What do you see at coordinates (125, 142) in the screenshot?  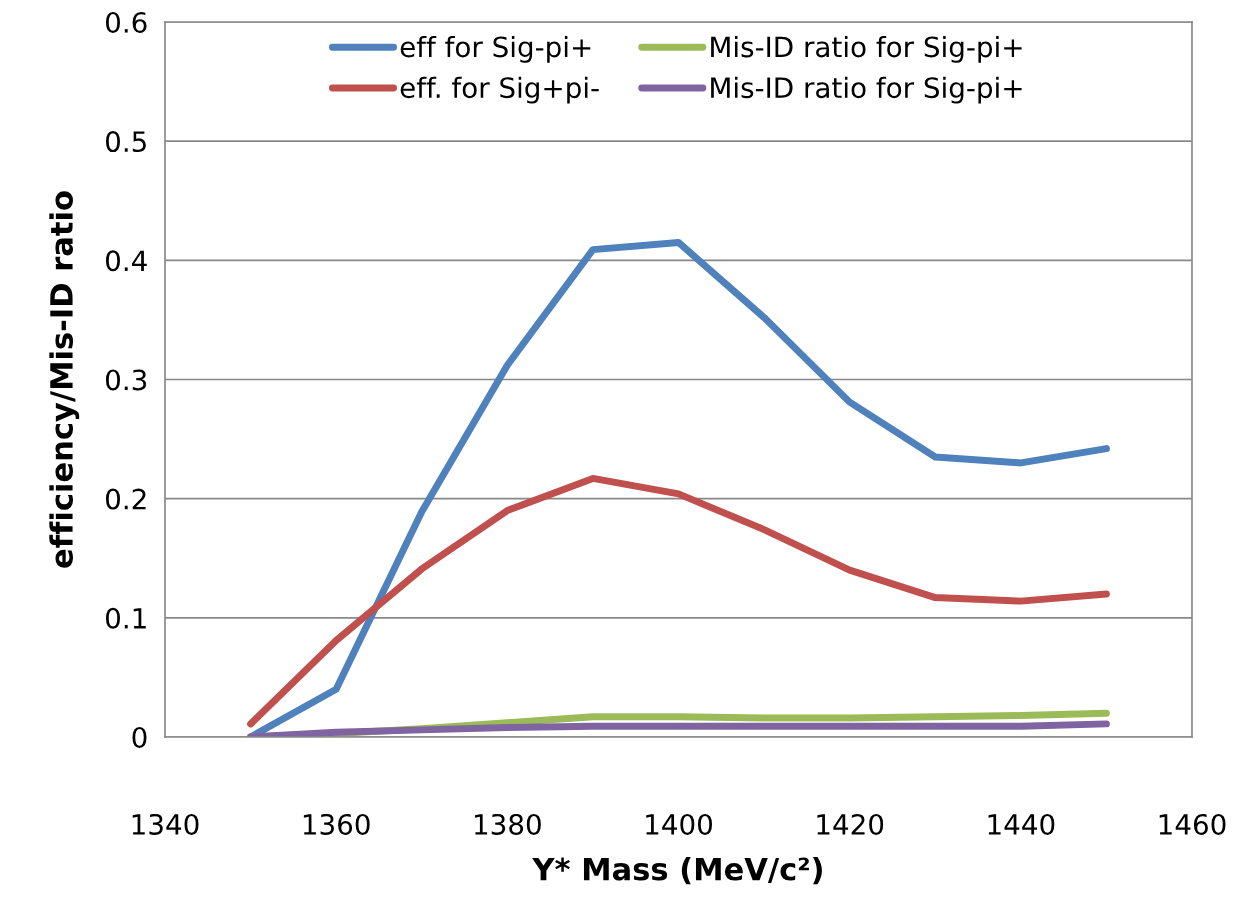 I see `y-tick-label: 0.5` at bounding box center [125, 142].